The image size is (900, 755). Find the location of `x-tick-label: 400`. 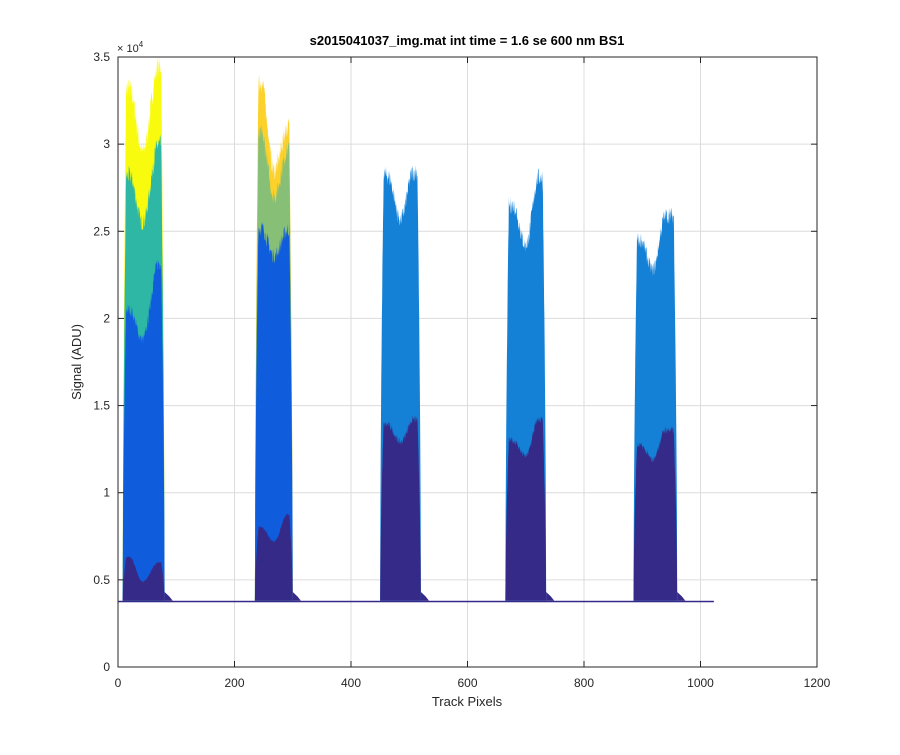

x-tick-label: 400 is located at coordinates (351, 683).